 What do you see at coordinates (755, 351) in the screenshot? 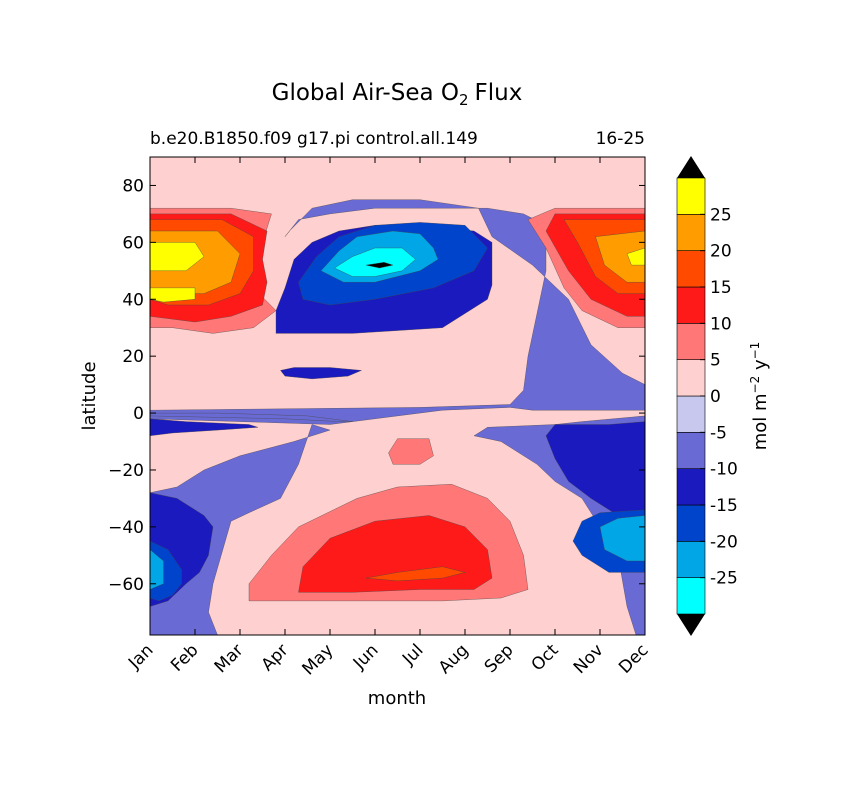
I see `colorbar-label-exp2: −1` at bounding box center [755, 351].